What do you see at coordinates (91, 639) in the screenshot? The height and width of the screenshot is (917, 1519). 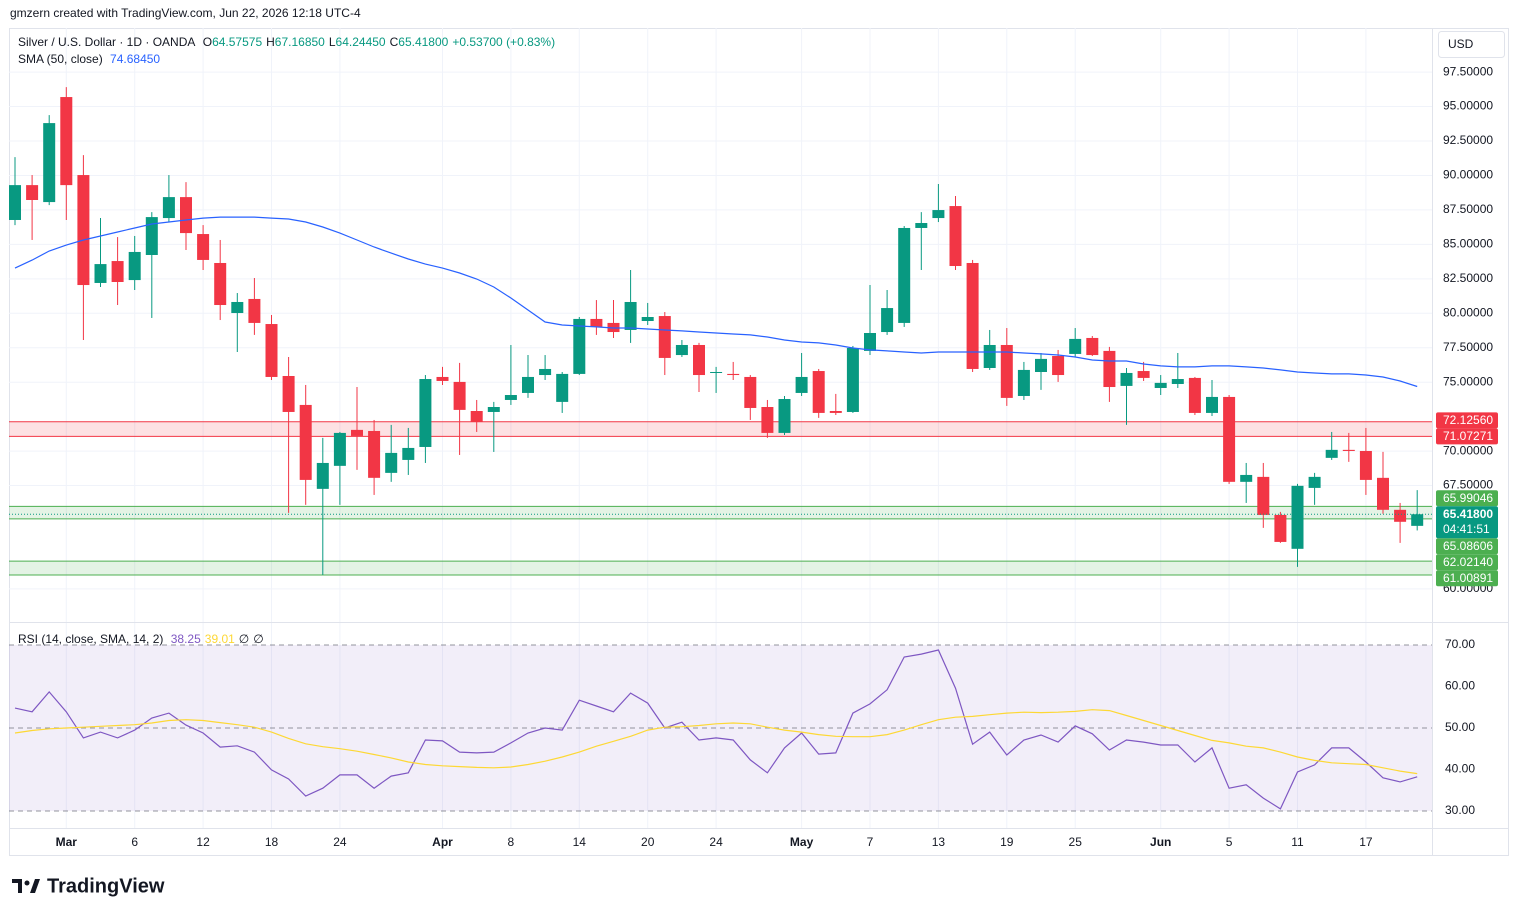 I see `rsi-title: RSI (14, close, SMA, 14, 2)` at bounding box center [91, 639].